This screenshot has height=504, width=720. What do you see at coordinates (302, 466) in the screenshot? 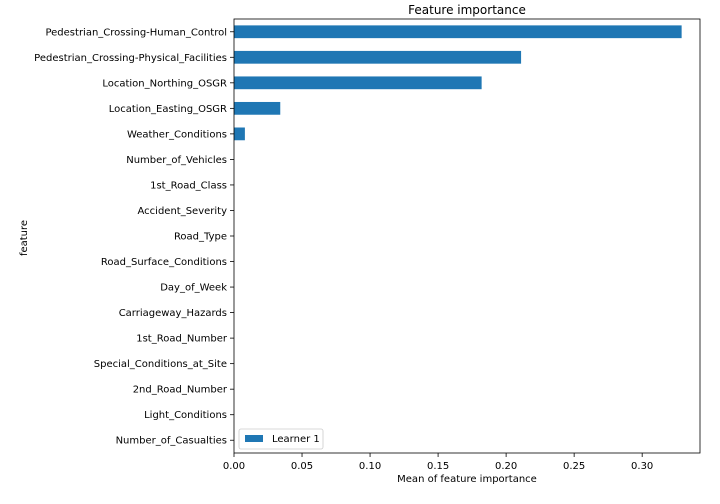
I see `x-tick-label: 0.05` at bounding box center [302, 466].